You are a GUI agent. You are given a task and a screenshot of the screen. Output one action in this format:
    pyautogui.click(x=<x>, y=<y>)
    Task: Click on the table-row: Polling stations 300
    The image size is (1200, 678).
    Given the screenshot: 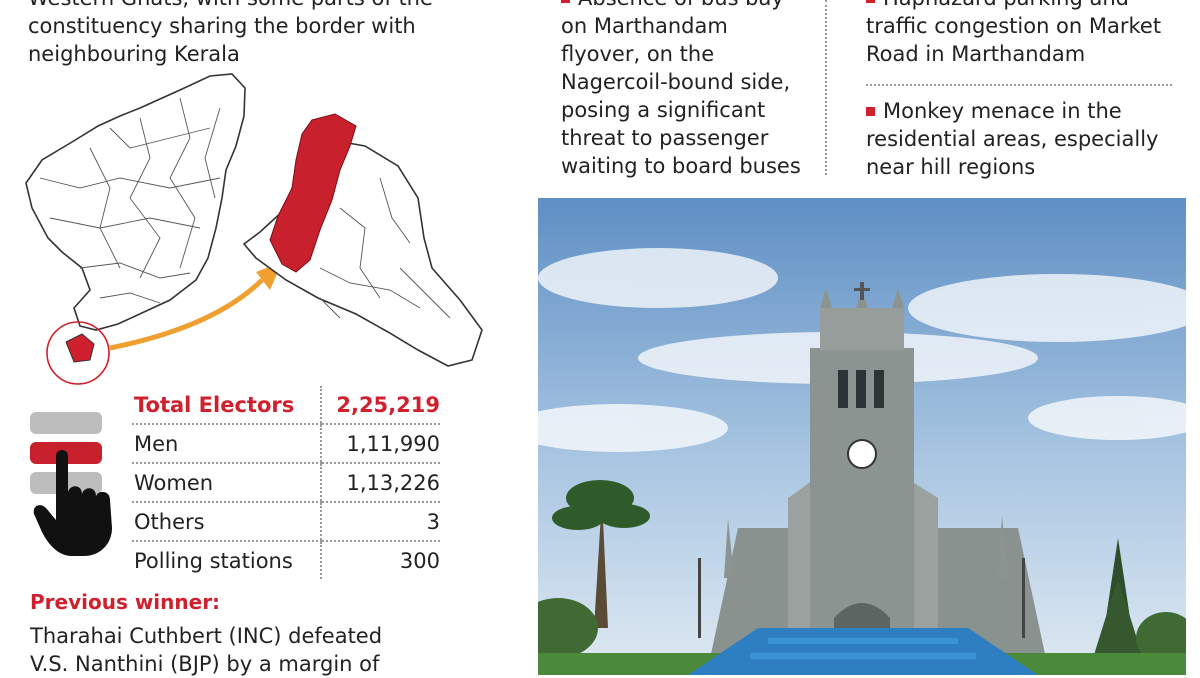 What is the action you would take?
    pyautogui.click(x=286, y=560)
    